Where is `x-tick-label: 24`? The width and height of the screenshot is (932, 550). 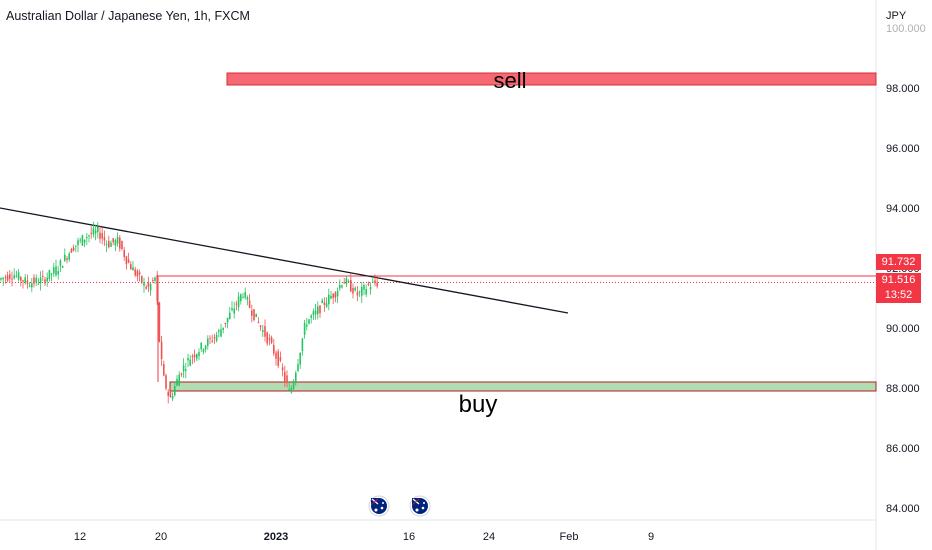
x-tick-label: 24 is located at coordinates (489, 537).